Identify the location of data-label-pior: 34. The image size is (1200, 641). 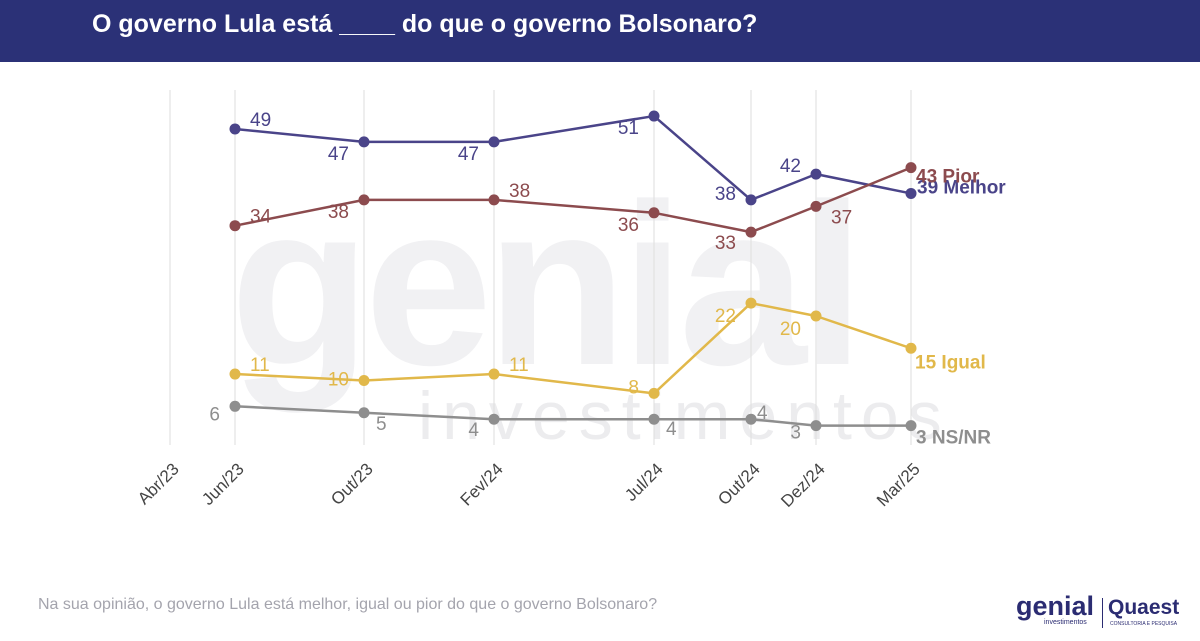
(261, 217).